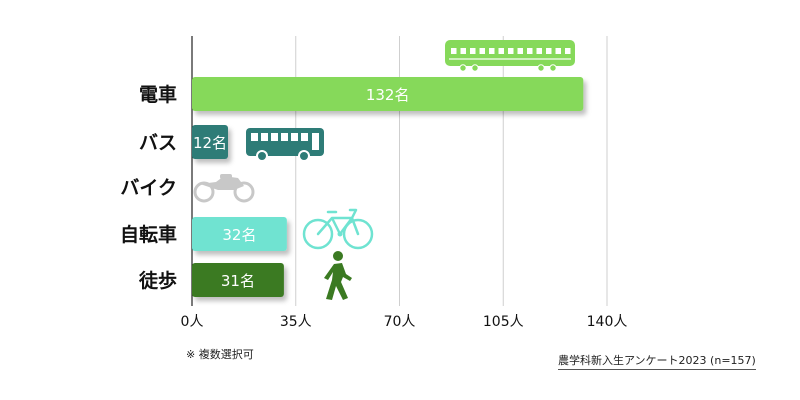  What do you see at coordinates (220, 354) in the screenshot?
I see `footnote: ※ 複数選択可` at bounding box center [220, 354].